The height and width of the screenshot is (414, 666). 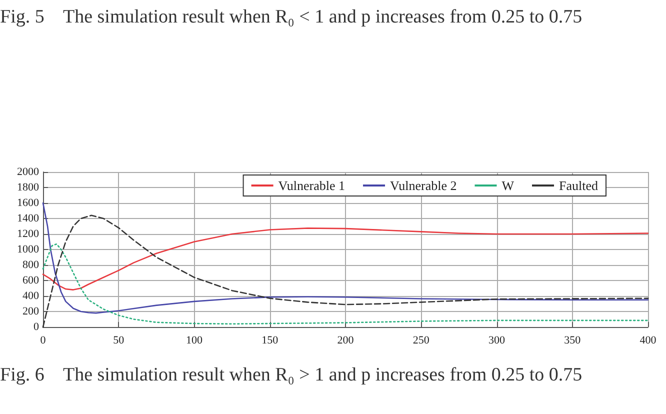 What do you see at coordinates (28, 250) in the screenshot?
I see `y-tick-label: 1000` at bounding box center [28, 250].